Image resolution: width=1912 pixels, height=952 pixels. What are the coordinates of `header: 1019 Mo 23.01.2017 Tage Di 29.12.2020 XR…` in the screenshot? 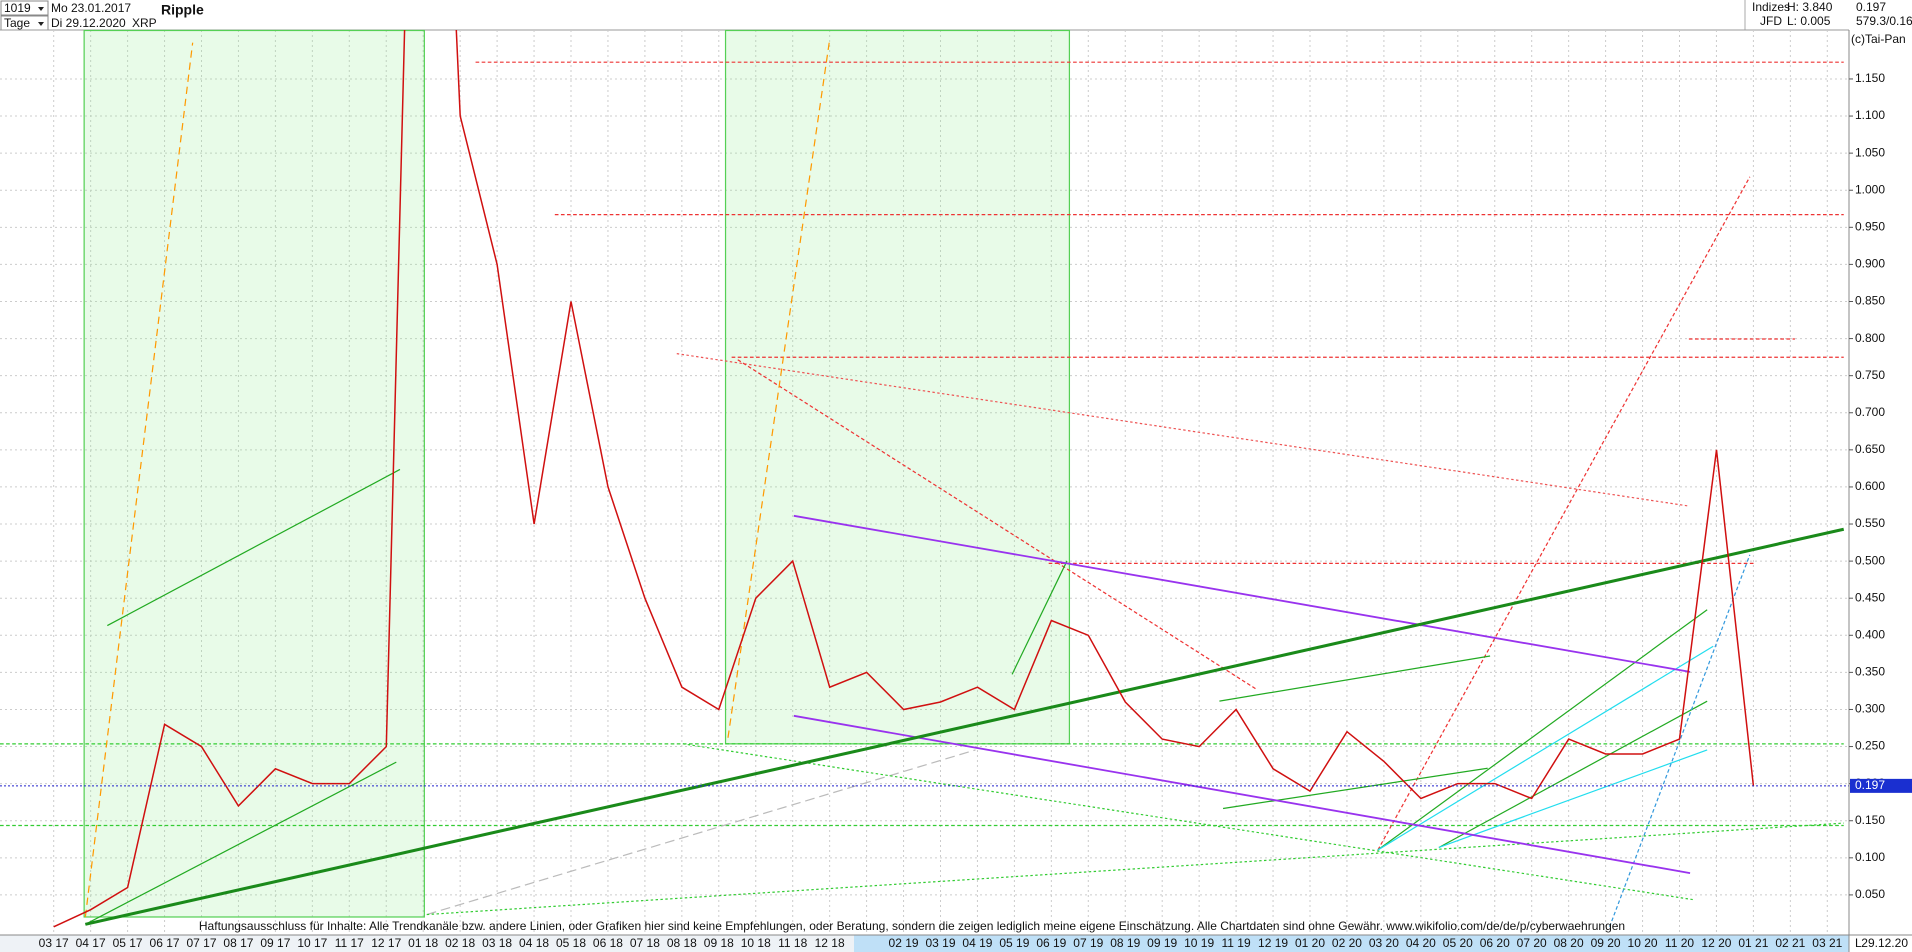 It's located at (956, 23).